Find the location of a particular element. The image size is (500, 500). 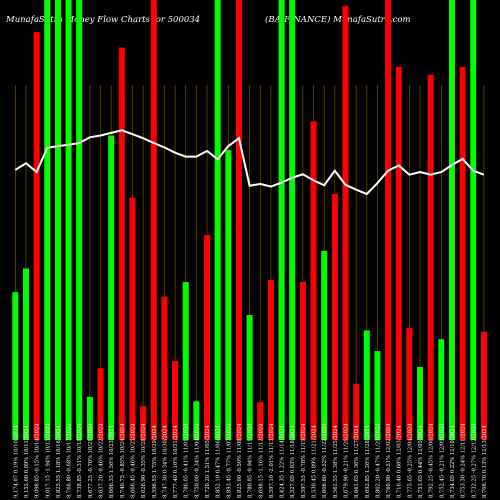

x-tick-label: 8,750.00 -0.34% 11/04/2024 is located at coordinates (197, 460).